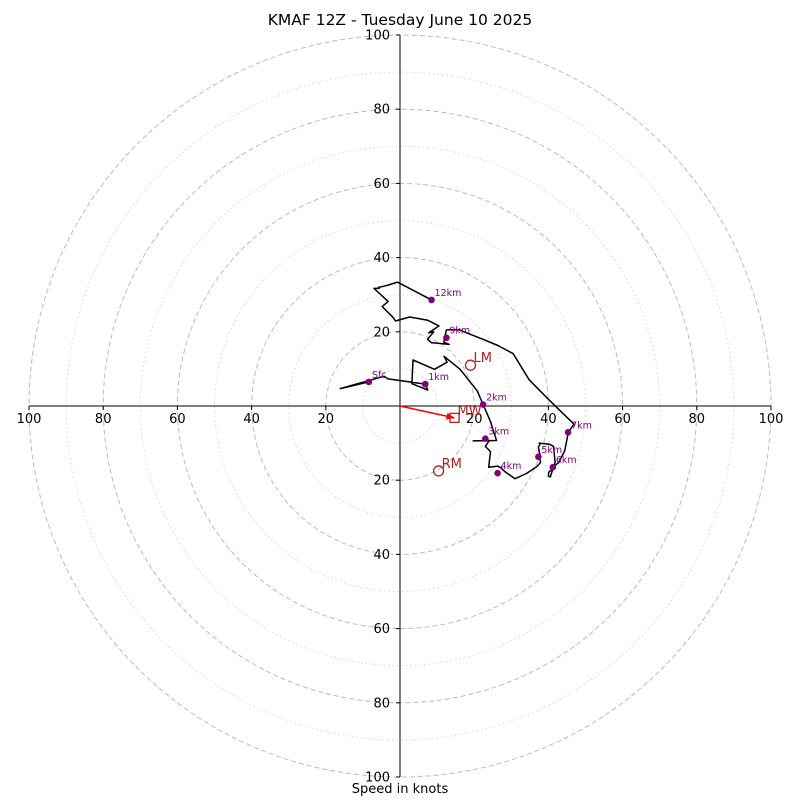  Describe the element at coordinates (379, 375) in the screenshot. I see `height-label-sfc: Sfc` at that location.